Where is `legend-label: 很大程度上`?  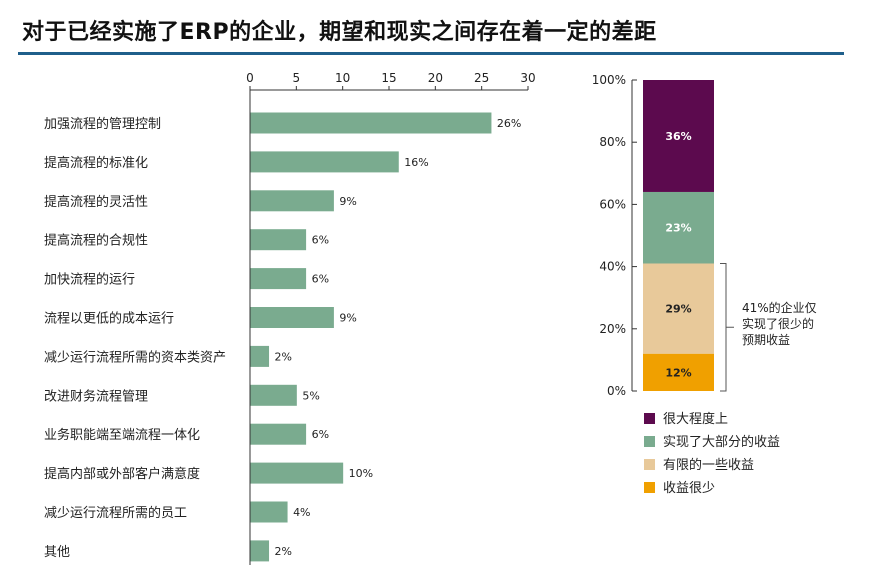 legend-label: 很大程度上 is located at coordinates (695, 419).